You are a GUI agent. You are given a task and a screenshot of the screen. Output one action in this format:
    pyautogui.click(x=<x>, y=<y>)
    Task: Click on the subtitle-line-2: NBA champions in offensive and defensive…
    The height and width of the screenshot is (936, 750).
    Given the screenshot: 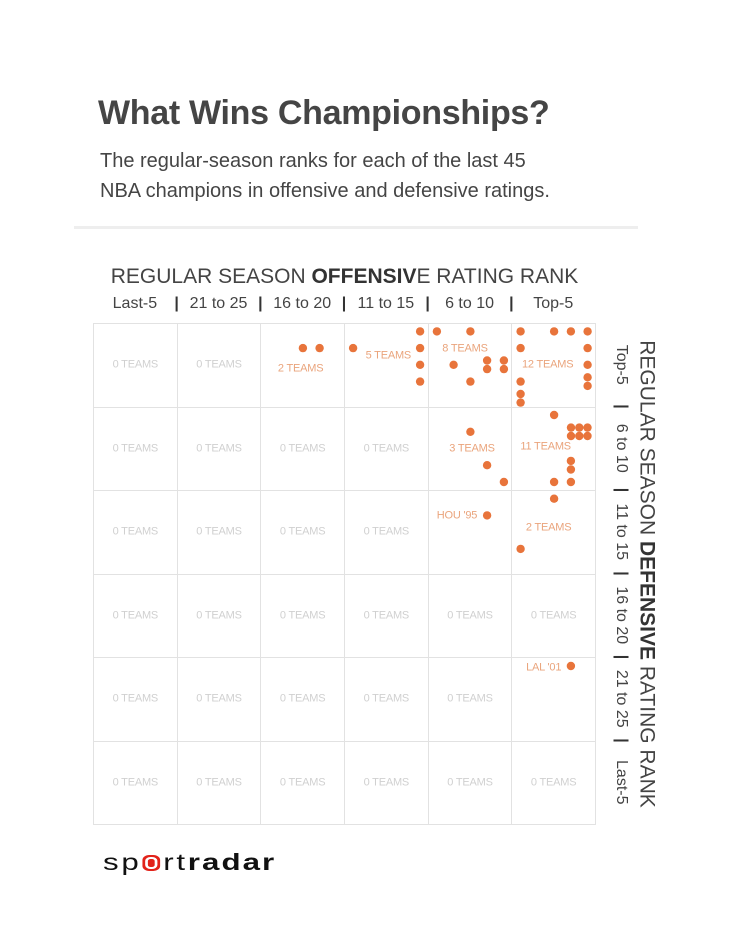 What is the action you would take?
    pyautogui.click(x=325, y=191)
    